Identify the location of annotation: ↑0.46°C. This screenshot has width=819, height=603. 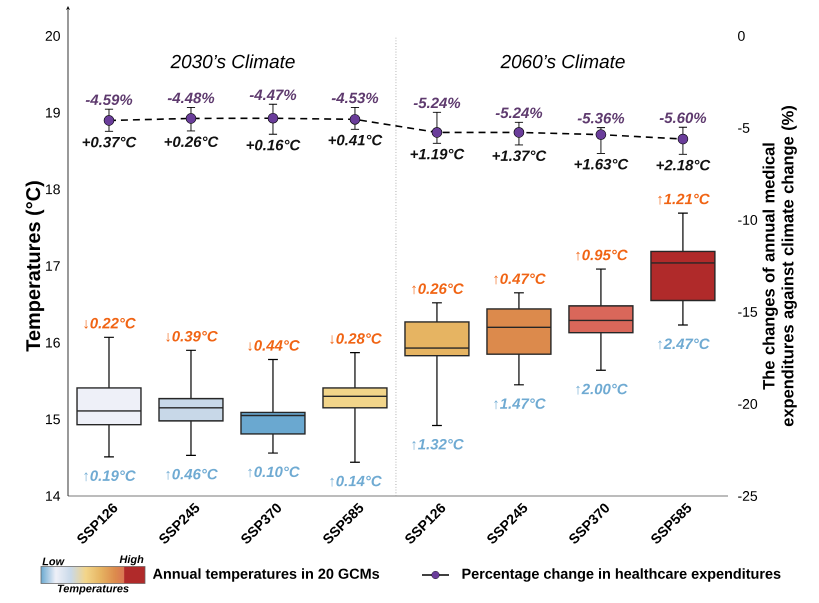
(192, 474).